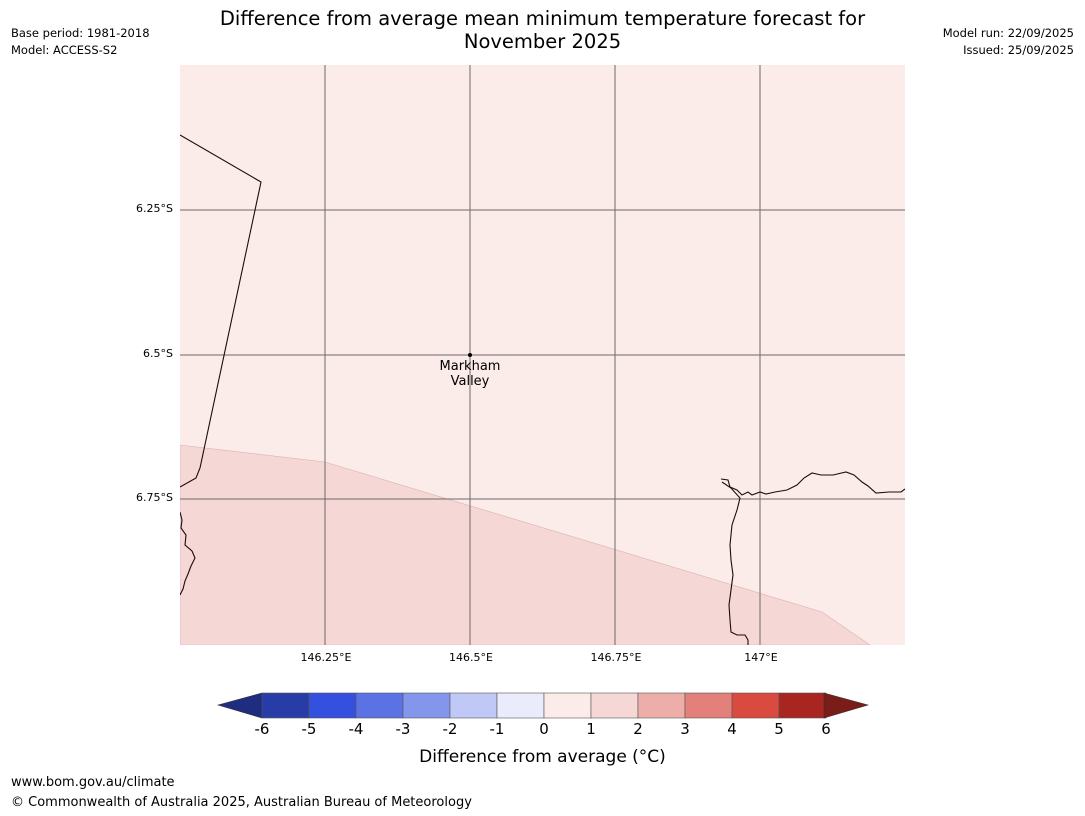  What do you see at coordinates (732, 729) in the screenshot?
I see `colorbar-tick: 4` at bounding box center [732, 729].